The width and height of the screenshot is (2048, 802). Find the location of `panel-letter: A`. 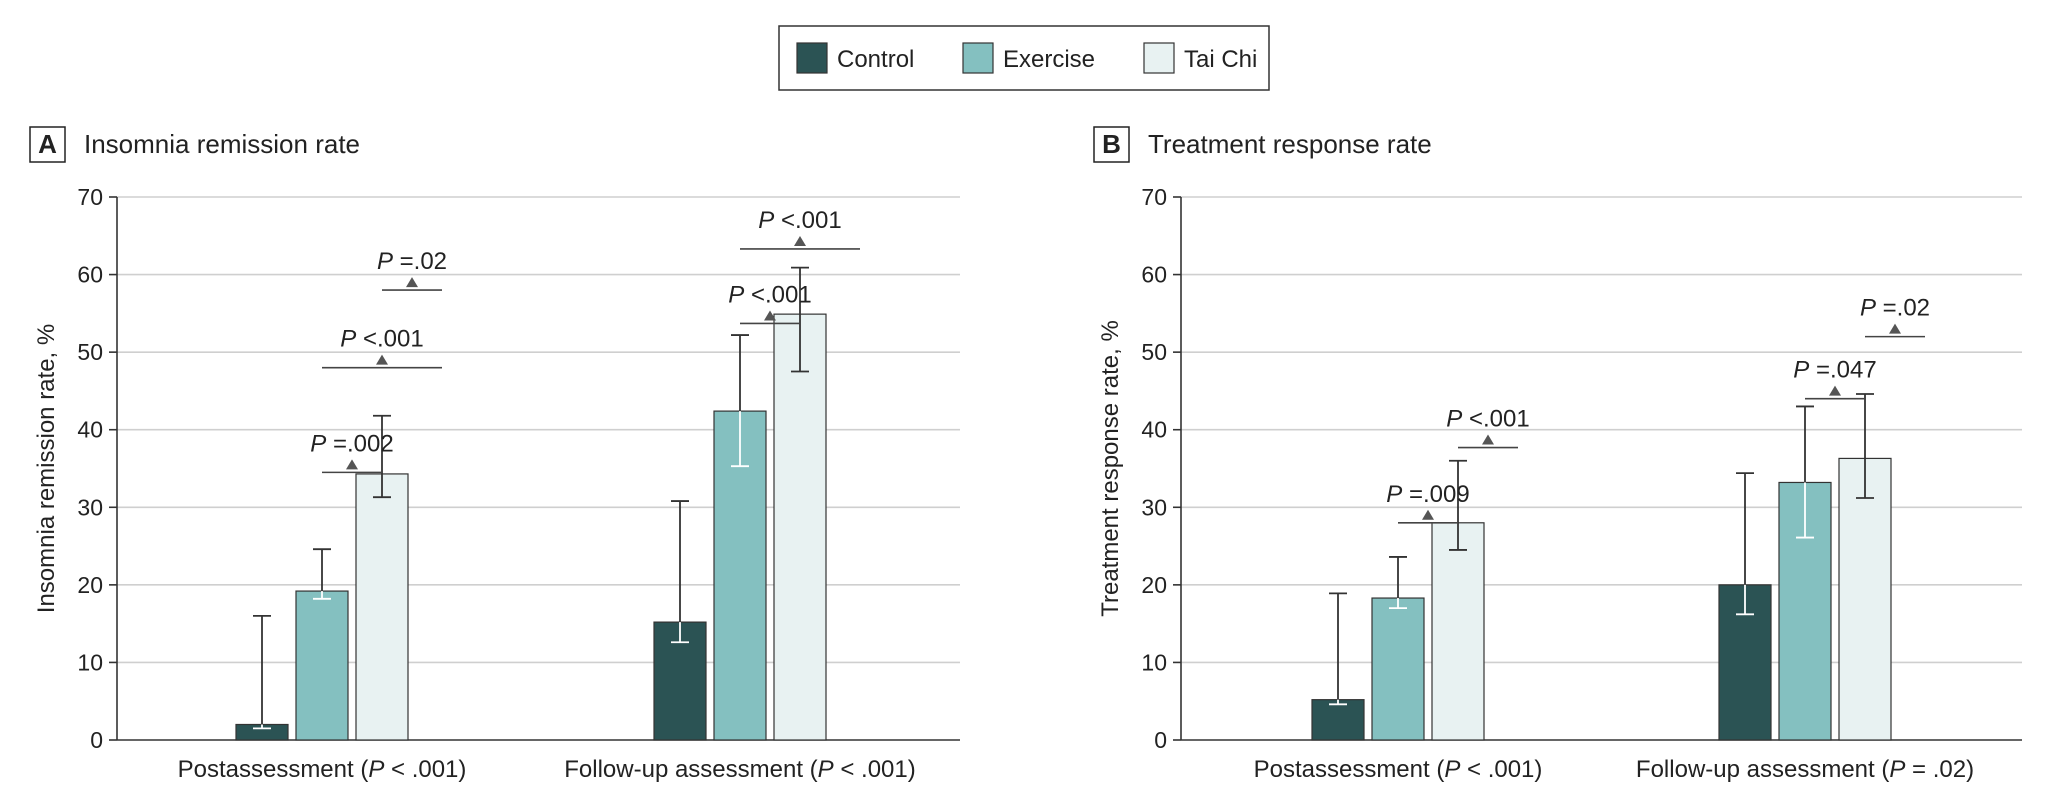

panel-letter: A is located at coordinates (47, 144).